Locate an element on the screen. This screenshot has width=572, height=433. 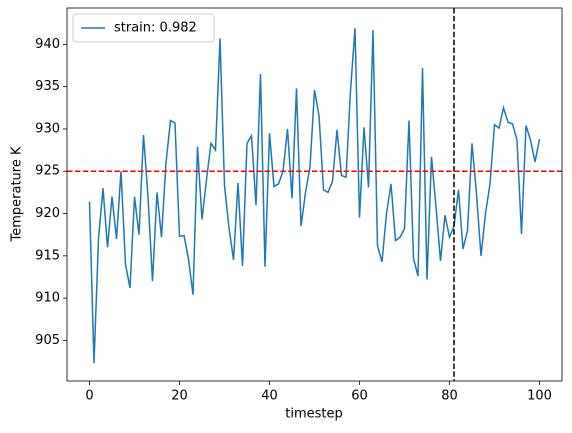
y-tick-label: 920 is located at coordinates (47, 213).